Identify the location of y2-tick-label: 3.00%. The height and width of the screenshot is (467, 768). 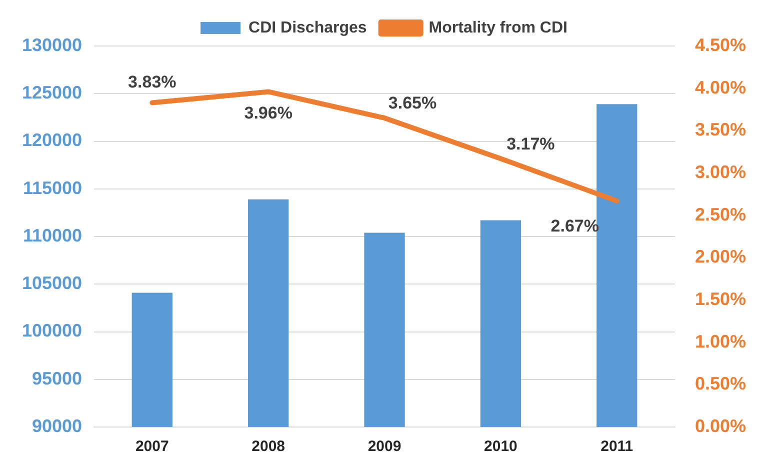
(720, 172).